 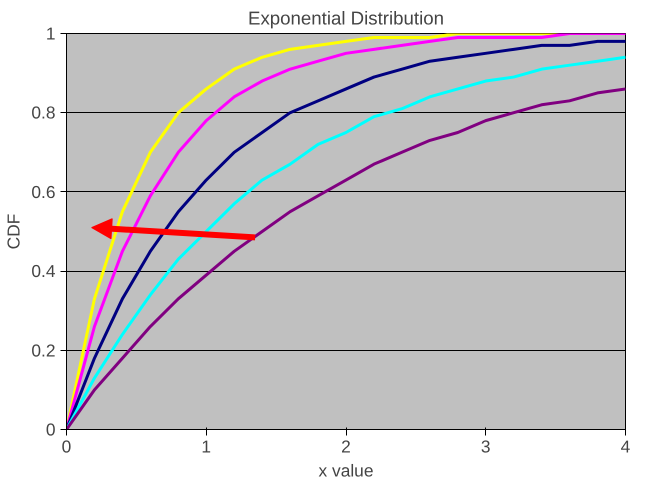 I want to click on y-tick-label: 0, so click(x=51, y=430).